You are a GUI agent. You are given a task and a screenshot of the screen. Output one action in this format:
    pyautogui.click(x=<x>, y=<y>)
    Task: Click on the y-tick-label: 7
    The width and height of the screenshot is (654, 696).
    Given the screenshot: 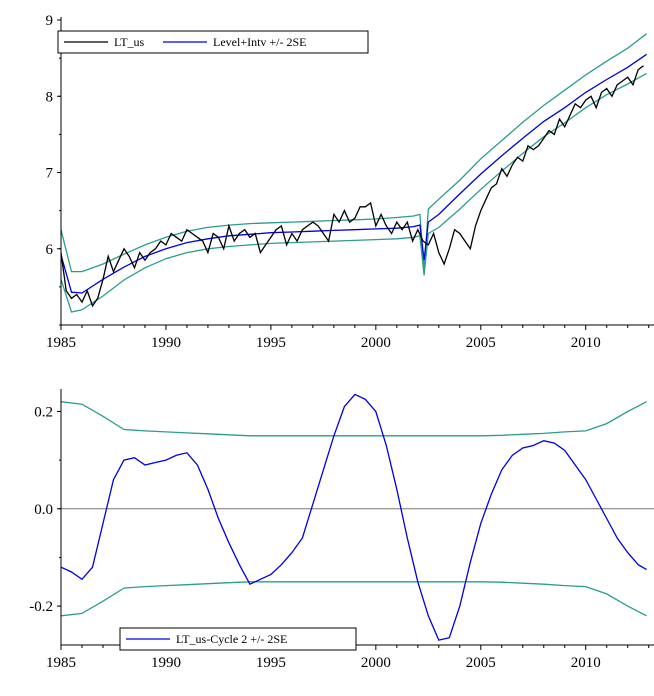 What is the action you would take?
    pyautogui.click(x=50, y=174)
    